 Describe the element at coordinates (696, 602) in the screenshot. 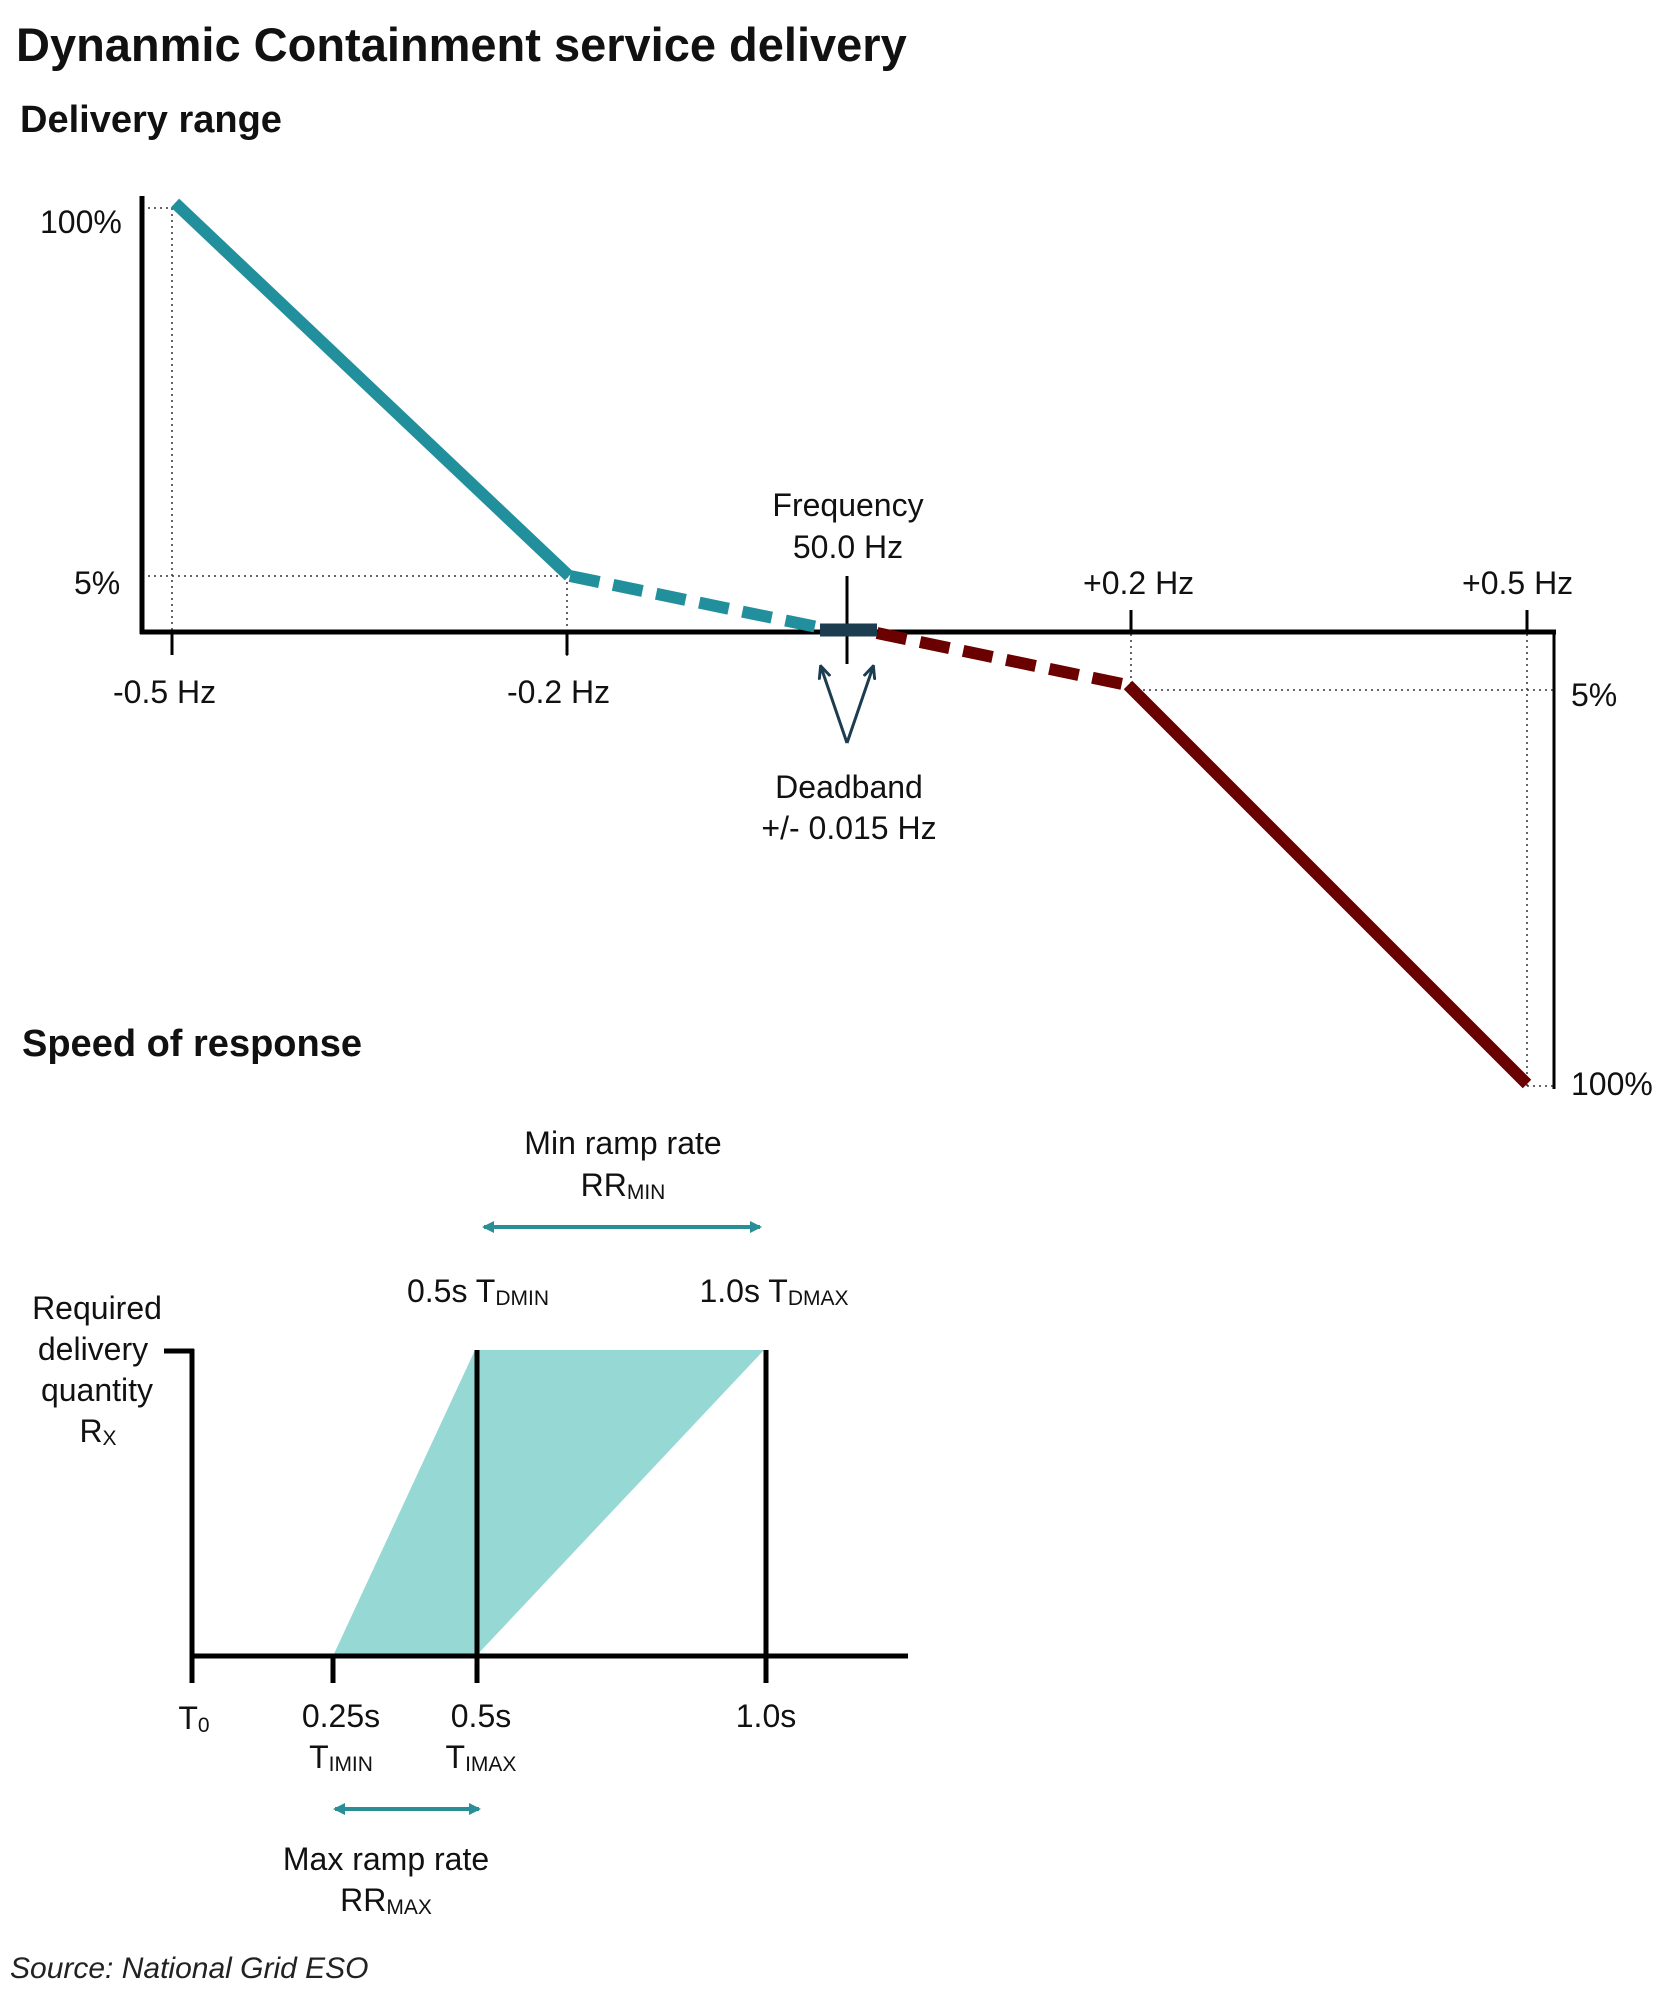

I see `low-frequency-dashed-line` at that location.